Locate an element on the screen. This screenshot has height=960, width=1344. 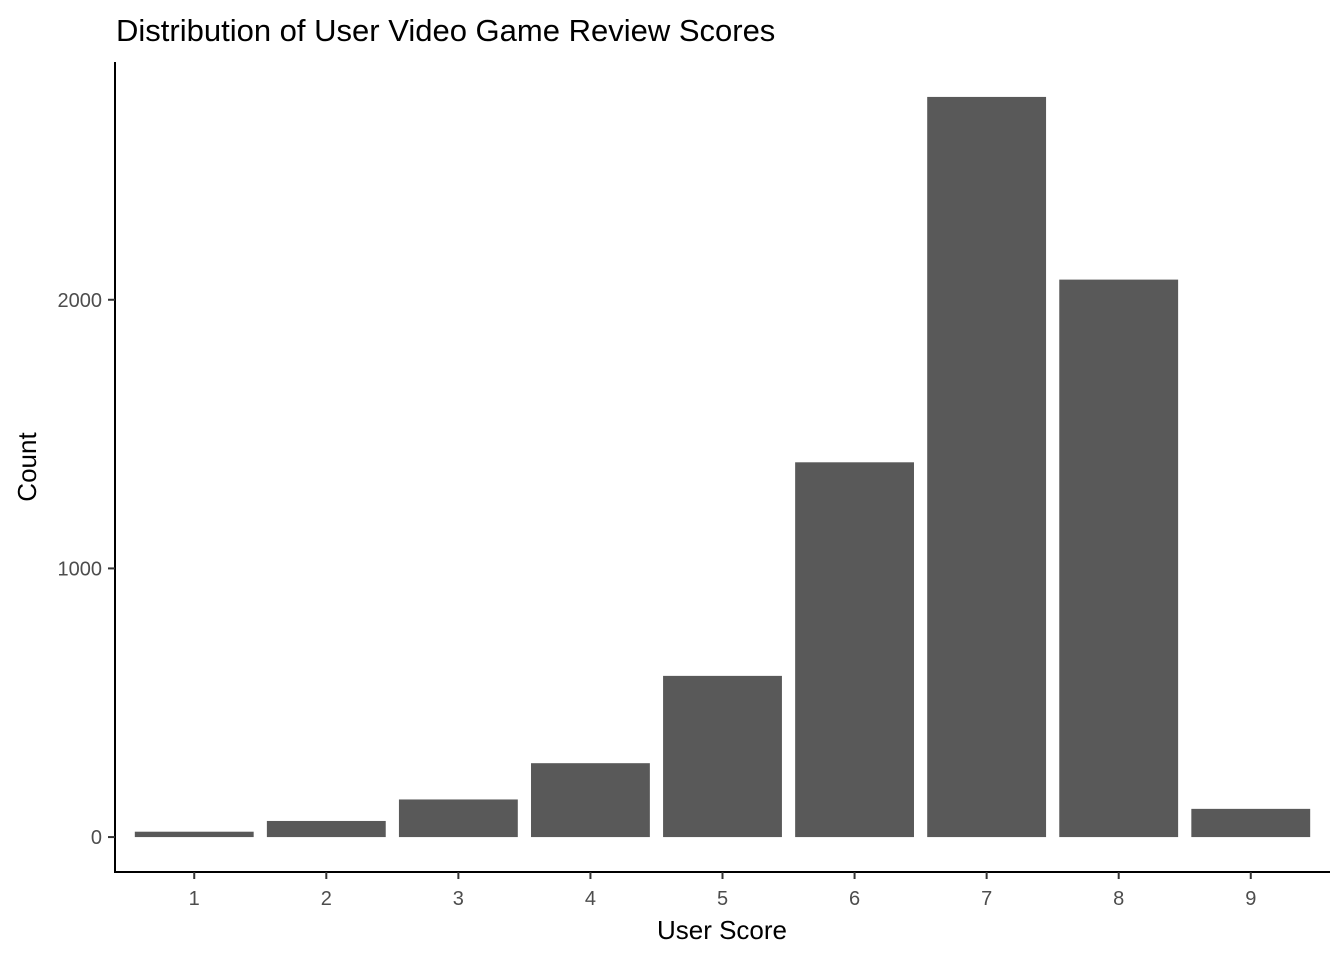
x-tick-label: 9 is located at coordinates (1250, 899).